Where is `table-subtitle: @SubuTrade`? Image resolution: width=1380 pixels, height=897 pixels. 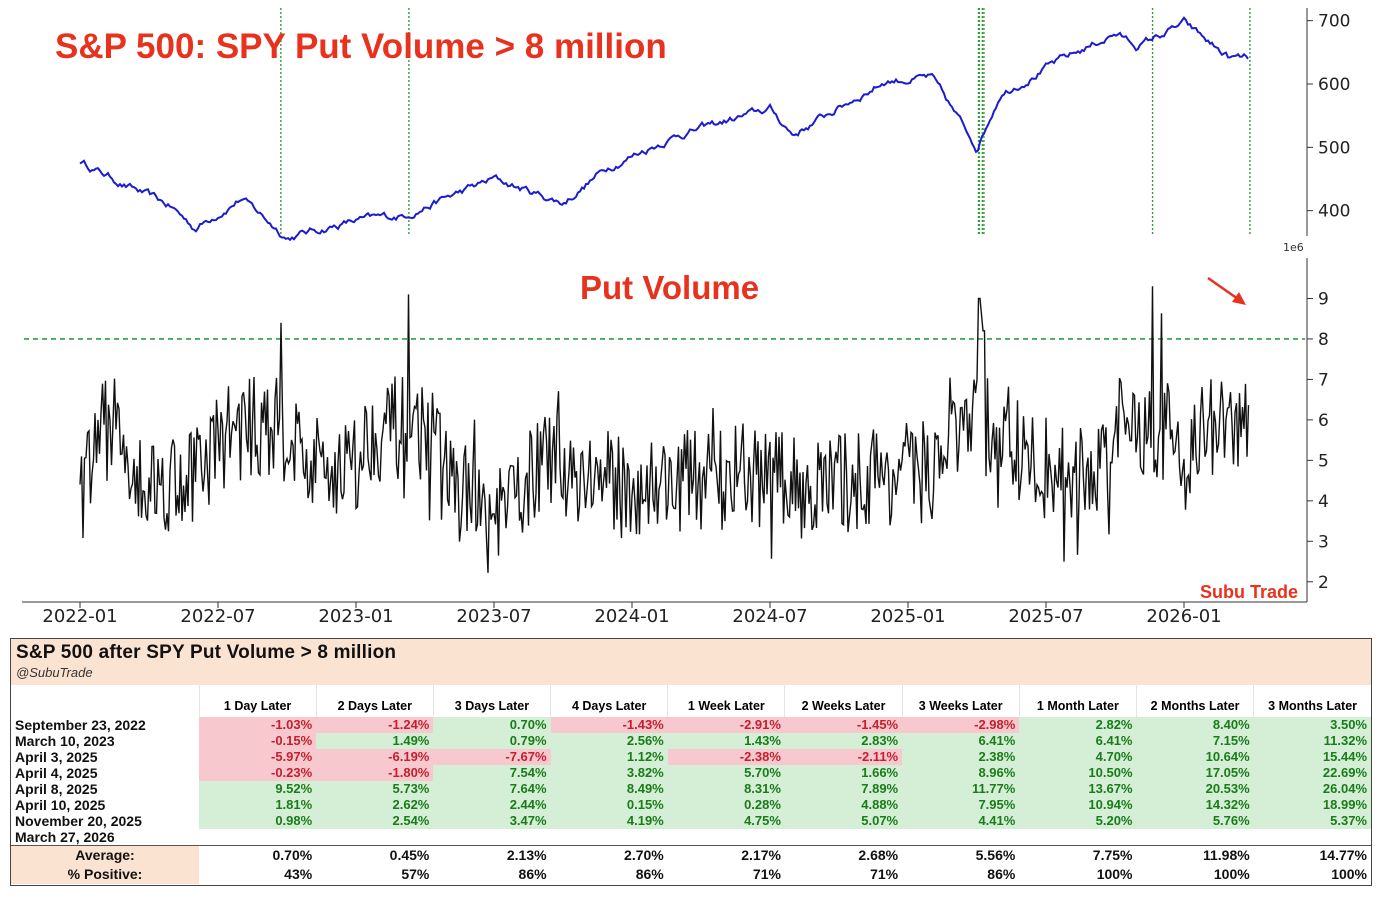 table-subtitle: @SubuTrade is located at coordinates (54, 672).